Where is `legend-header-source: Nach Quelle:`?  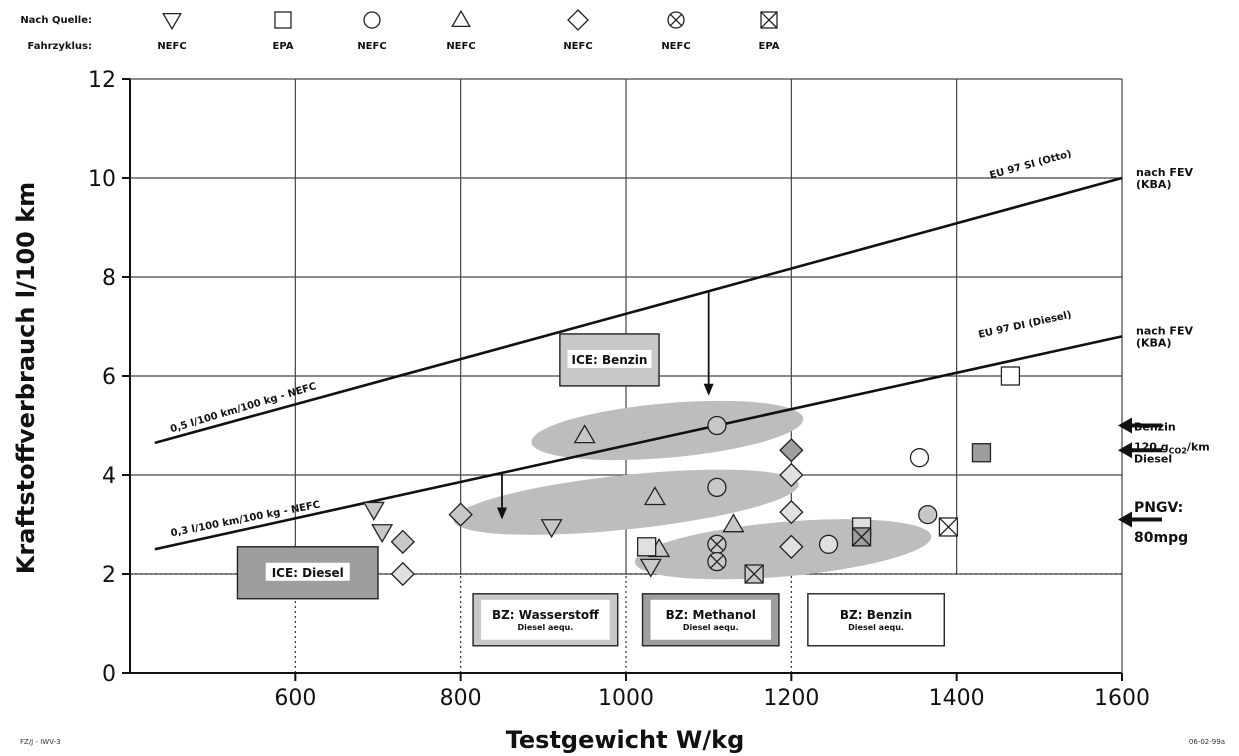
legend-header-source: Nach Quelle: is located at coordinates (56, 20).